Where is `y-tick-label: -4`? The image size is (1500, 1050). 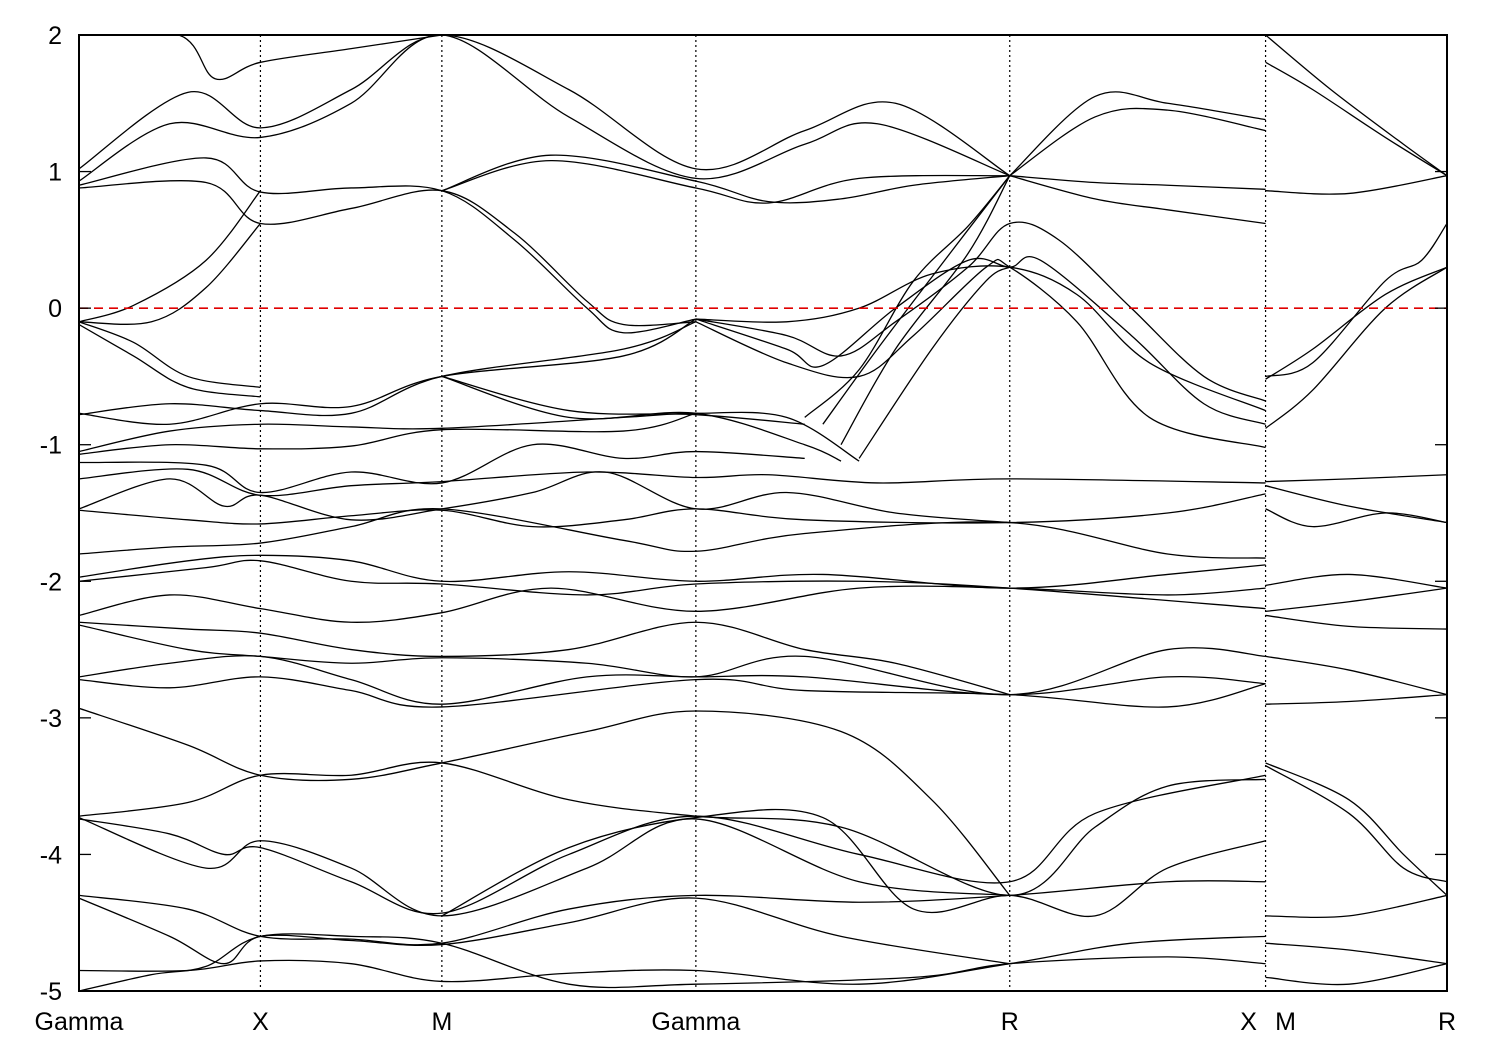
y-tick-label: -4 is located at coordinates (51, 855).